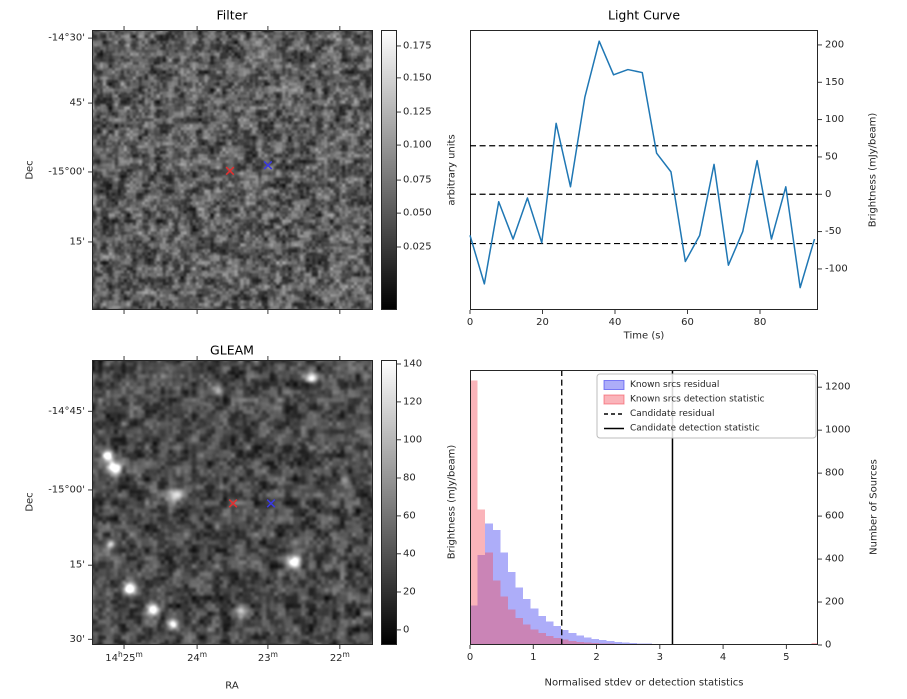 This screenshot has width=907, height=699. What do you see at coordinates (723, 657) in the screenshot?
I see `x-tick-label: 4` at bounding box center [723, 657].